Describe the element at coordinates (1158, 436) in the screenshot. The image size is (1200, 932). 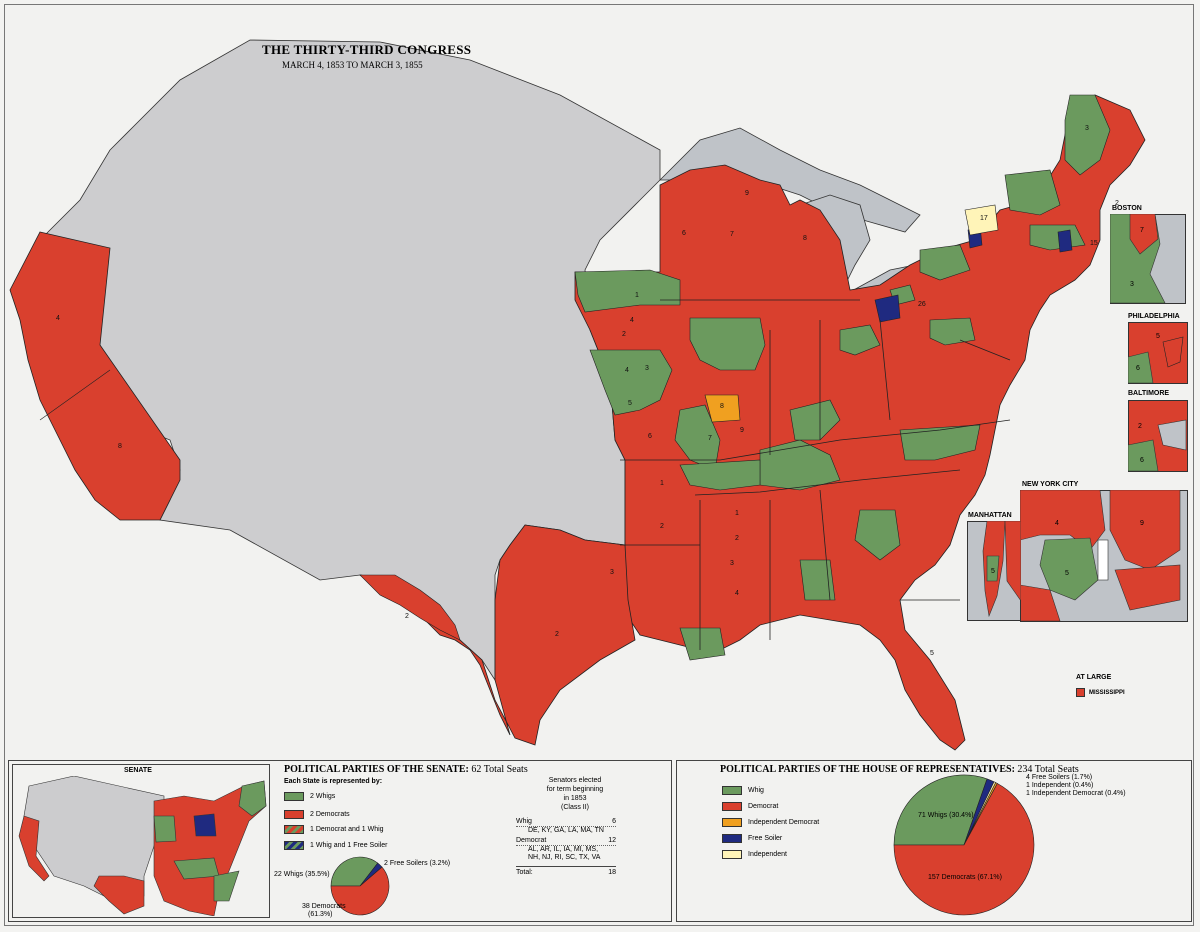
I see `inset-baltimore: 2 6` at that location.